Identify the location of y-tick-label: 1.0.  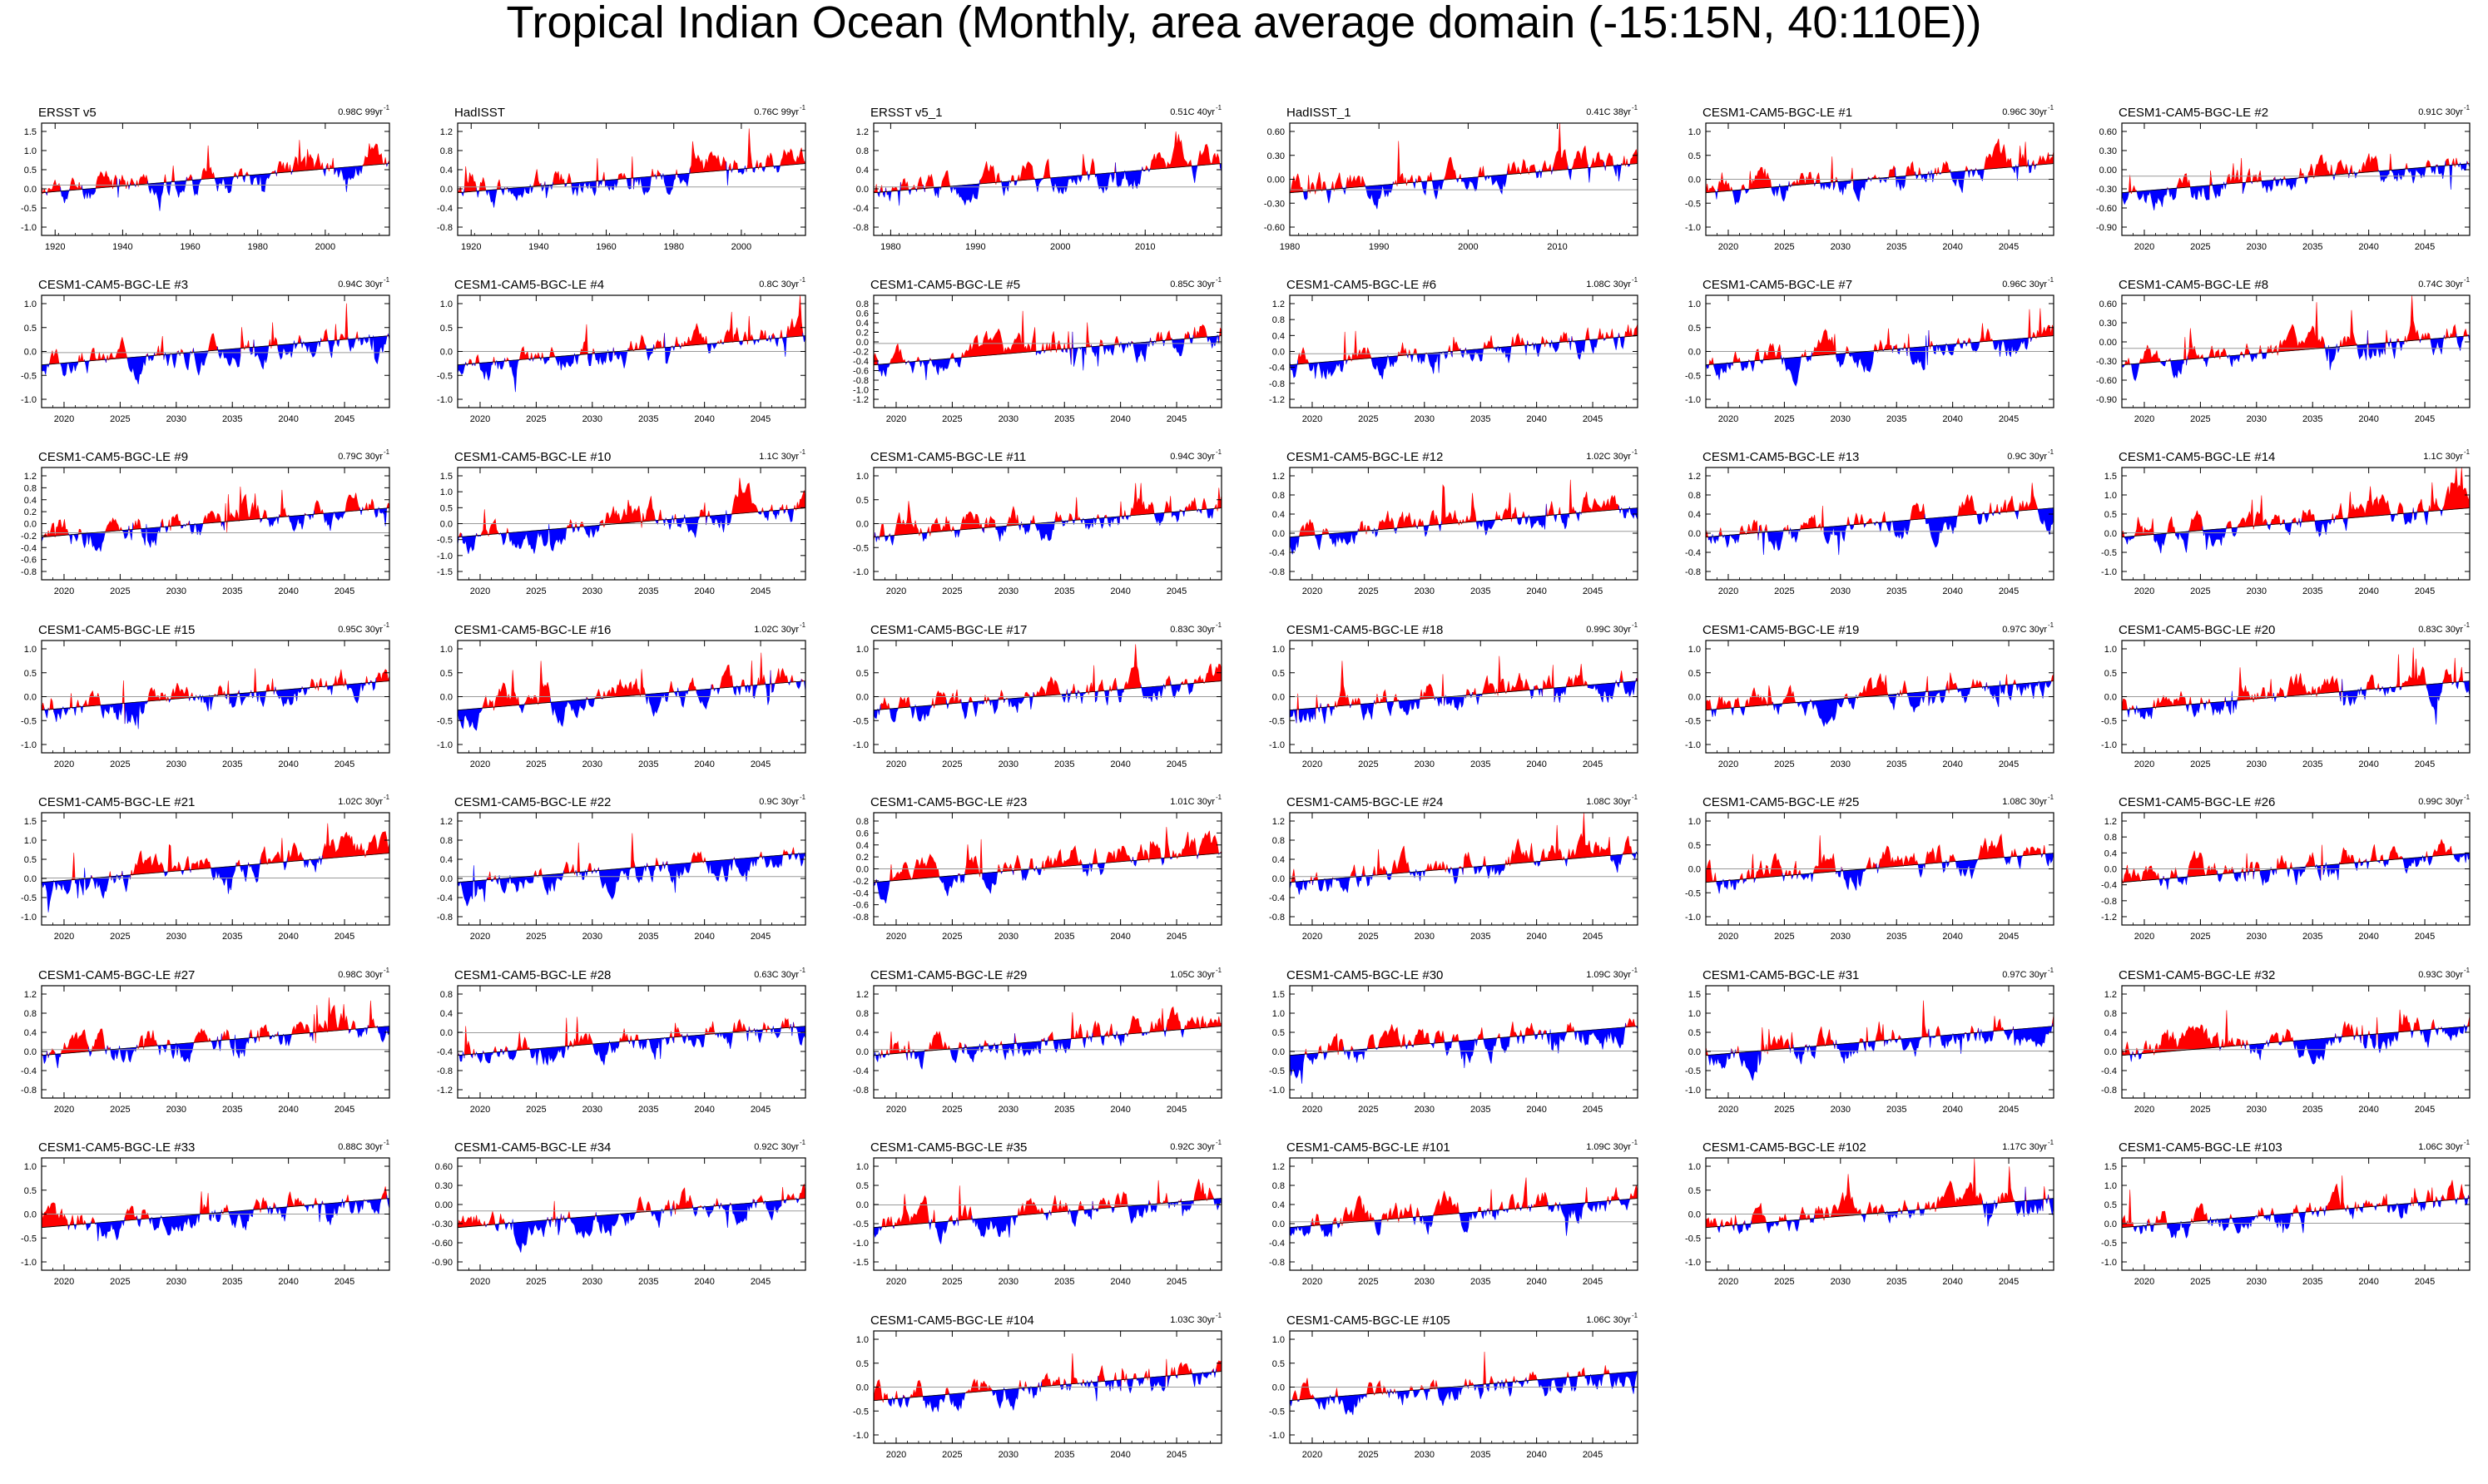
(2110, 650).